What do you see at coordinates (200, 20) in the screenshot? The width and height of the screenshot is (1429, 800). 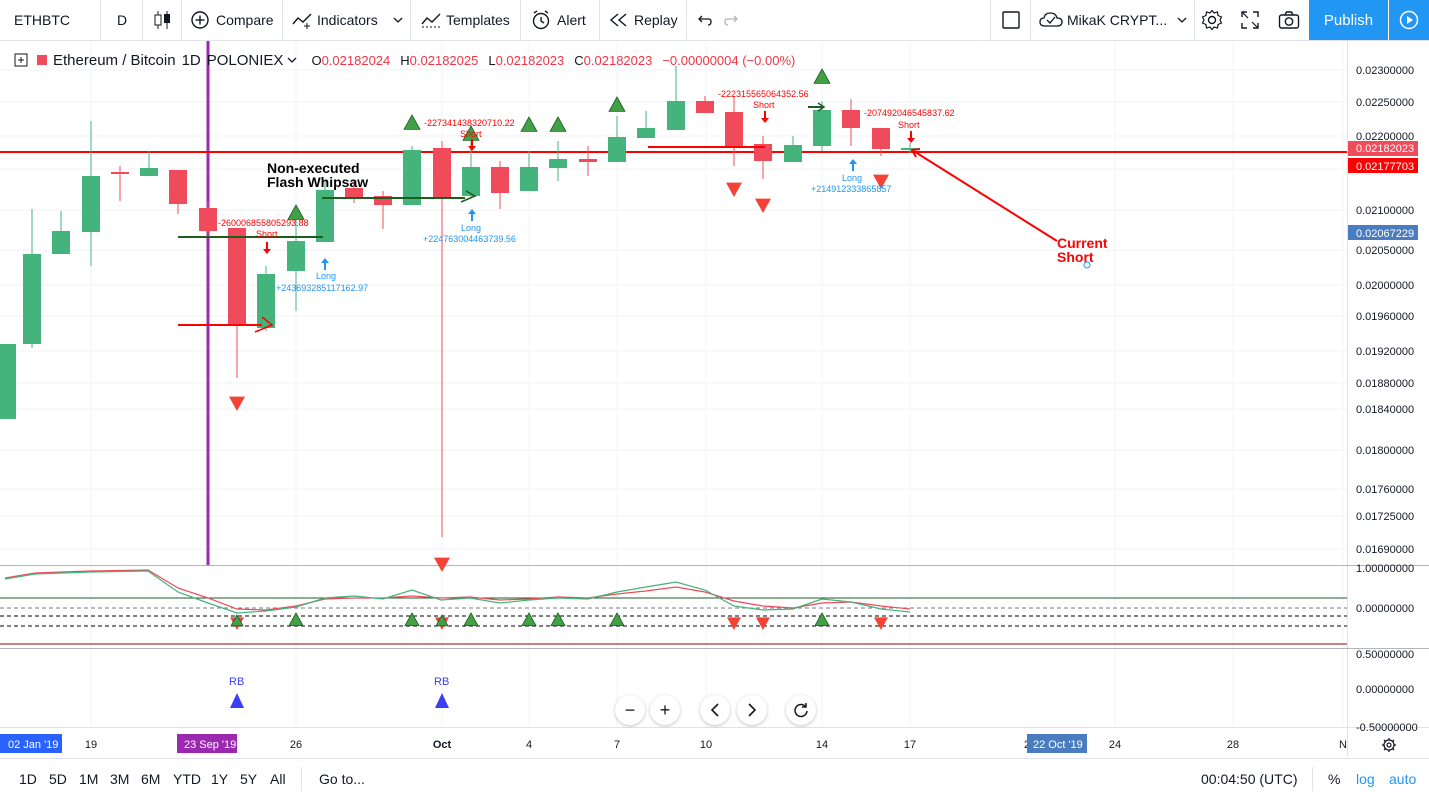 I see `plus-circle-icon` at bounding box center [200, 20].